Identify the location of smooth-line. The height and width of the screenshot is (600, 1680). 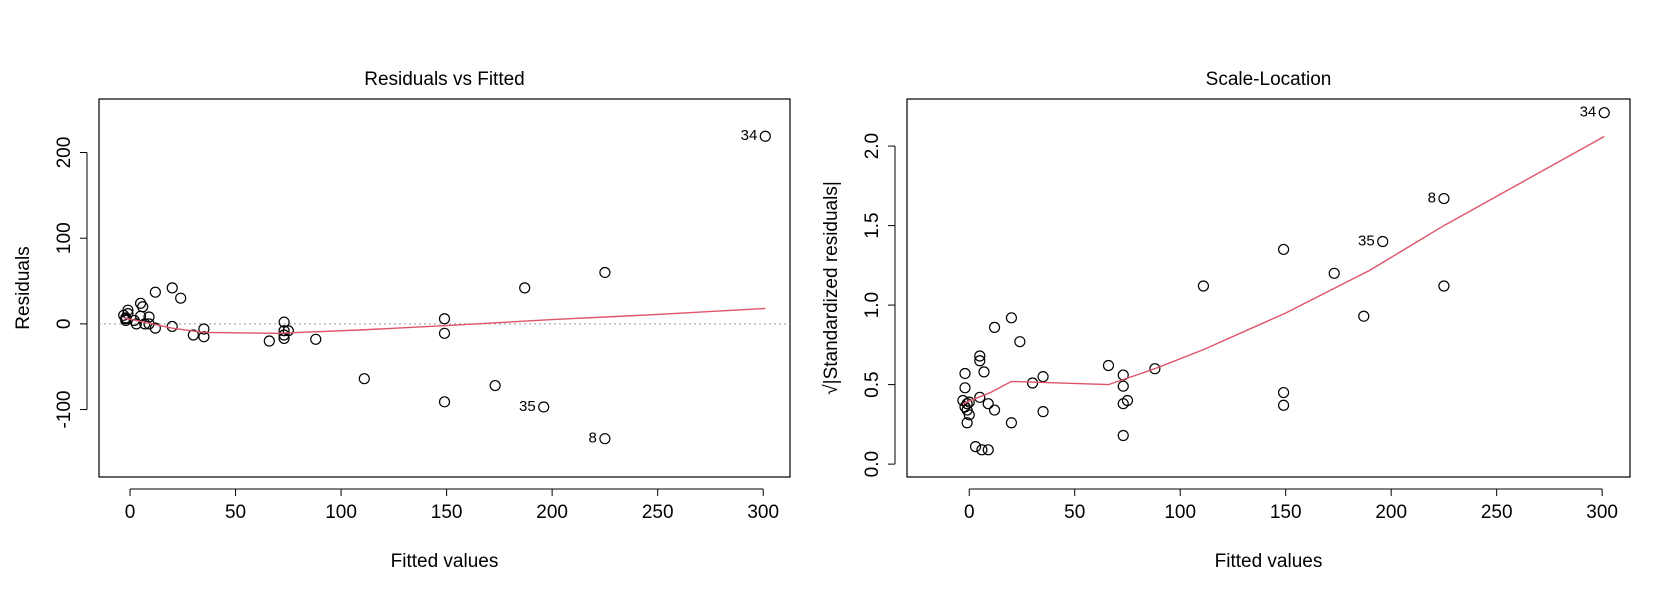
(444, 320).